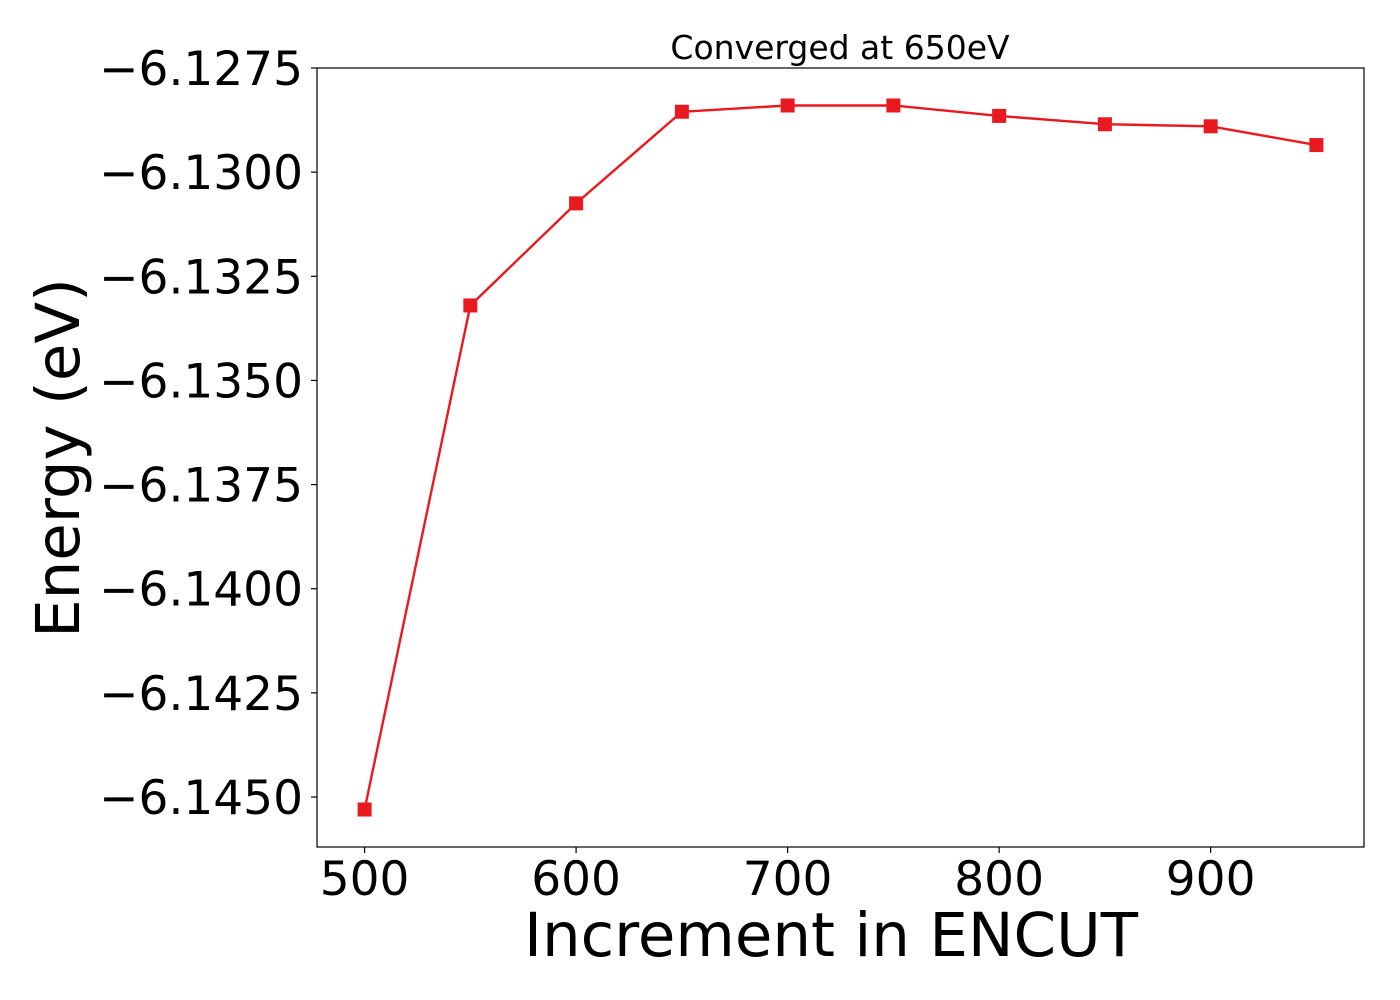 The image size is (1400, 1000). What do you see at coordinates (201, 381) in the screenshot?
I see `y-tick-label: −6.1350` at bounding box center [201, 381].